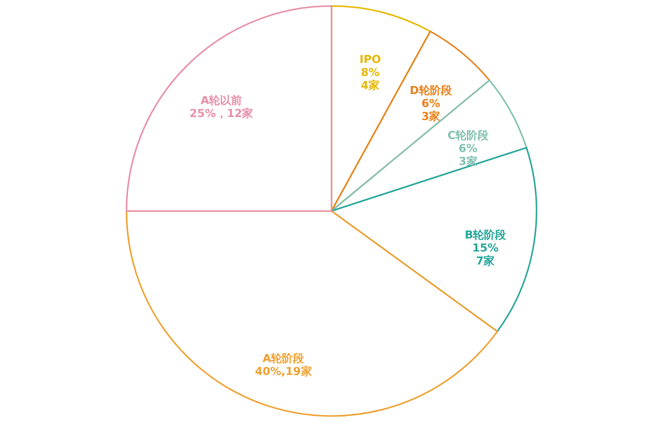 The height and width of the screenshot is (422, 663). What do you see at coordinates (222, 113) in the screenshot?
I see `data-label: 25%，12家` at bounding box center [222, 113].